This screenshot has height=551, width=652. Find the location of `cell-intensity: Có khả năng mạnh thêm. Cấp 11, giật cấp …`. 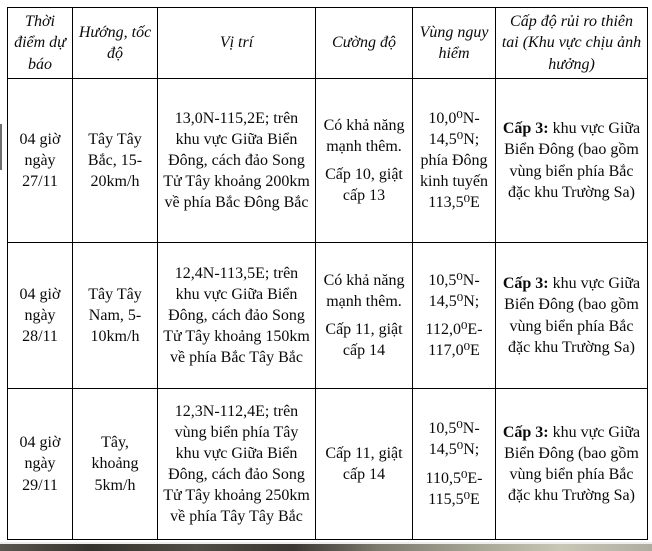

cell-intensity: Có khả năng mạnh thêm. Cấp 11, giật cấp … is located at coordinates (364, 315).